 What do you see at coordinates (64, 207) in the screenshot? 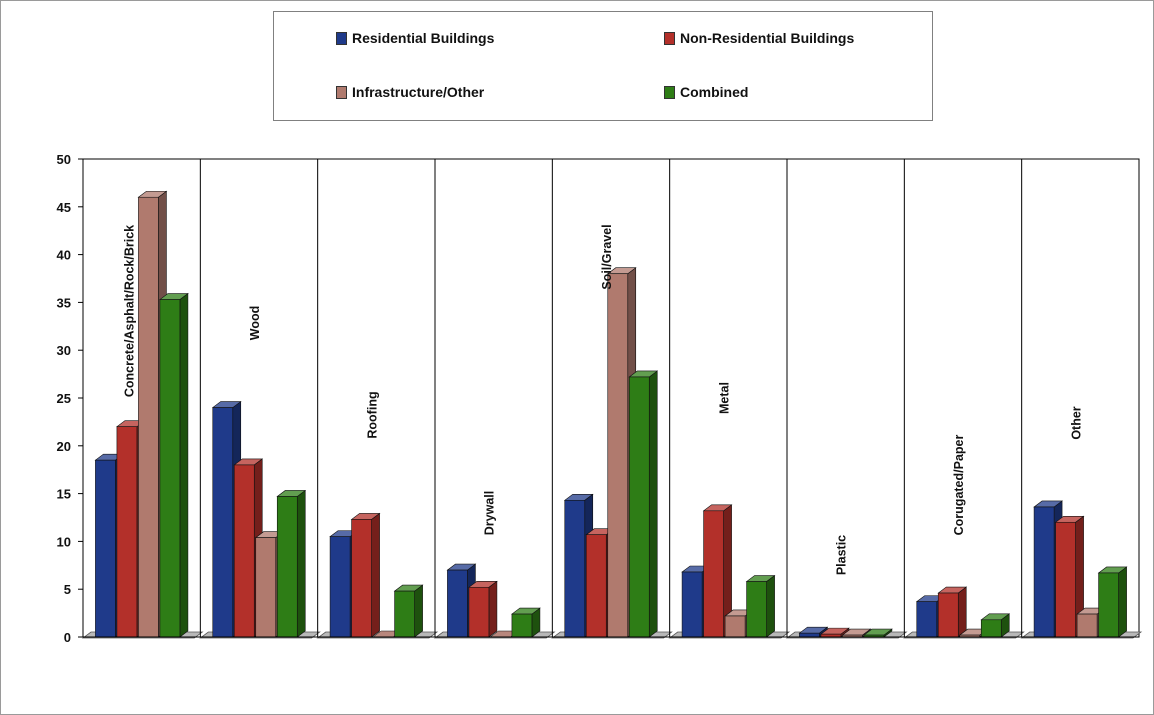
I see `y-tick-label: 45` at bounding box center [64, 207].